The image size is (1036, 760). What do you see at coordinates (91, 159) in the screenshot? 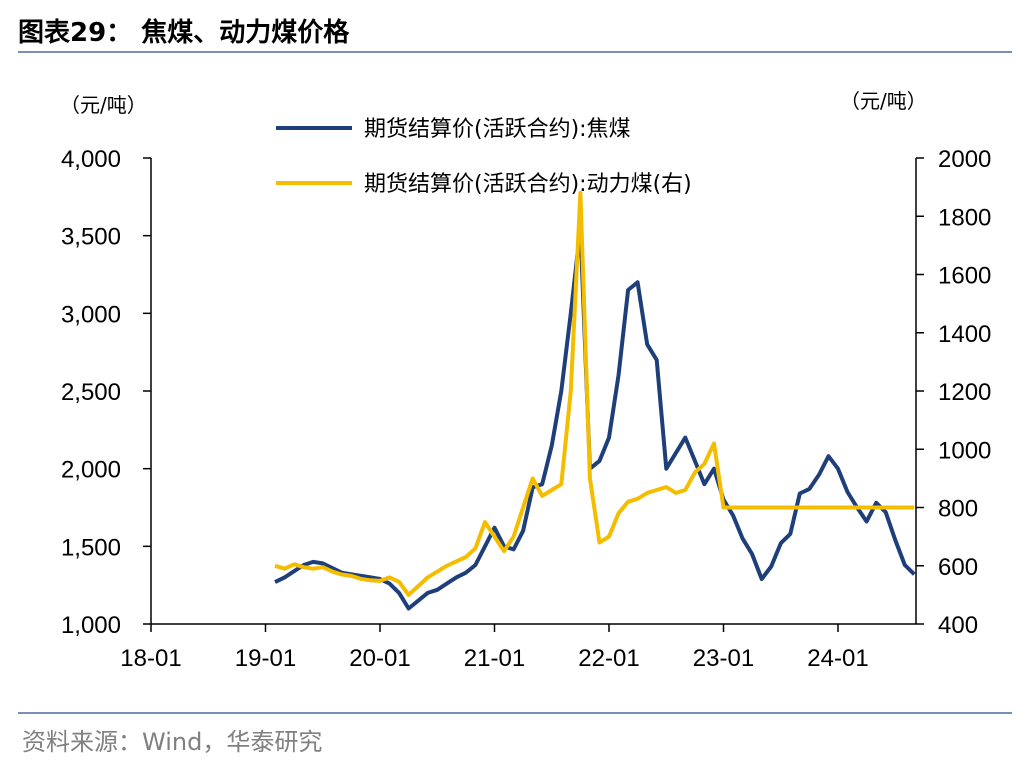
I see `left-tick-label: 4,000` at bounding box center [91, 159].